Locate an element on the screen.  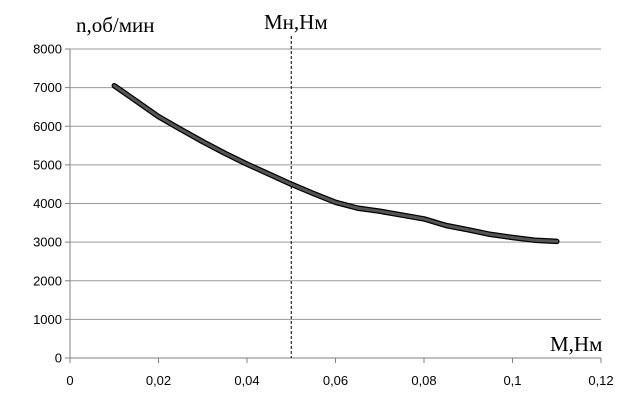
y-tick-label-3: 3000 is located at coordinates (47, 242).